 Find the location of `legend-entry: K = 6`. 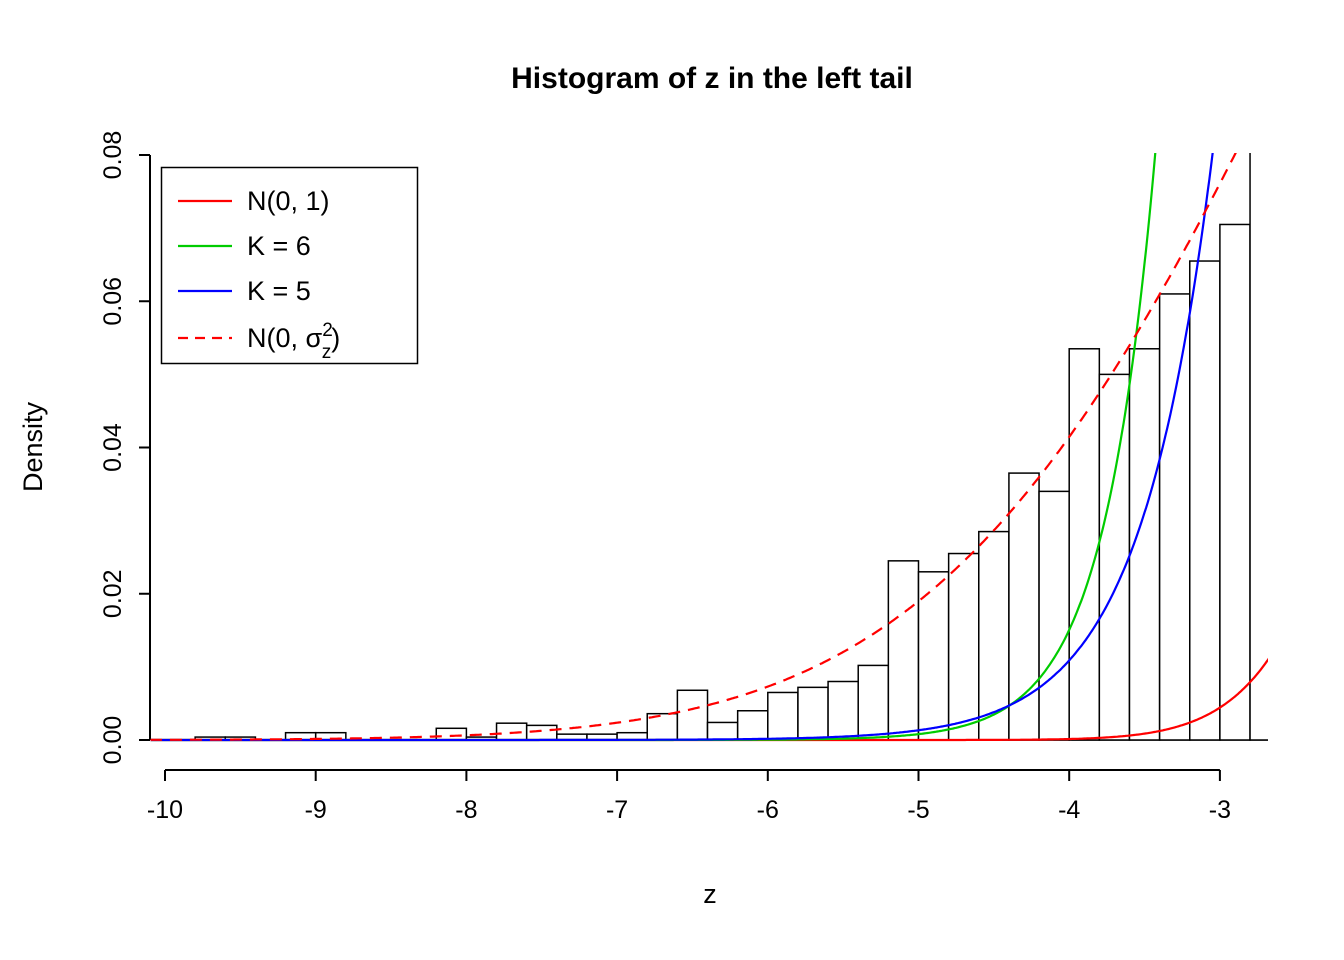

legend-entry: K = 6 is located at coordinates (244, 246).